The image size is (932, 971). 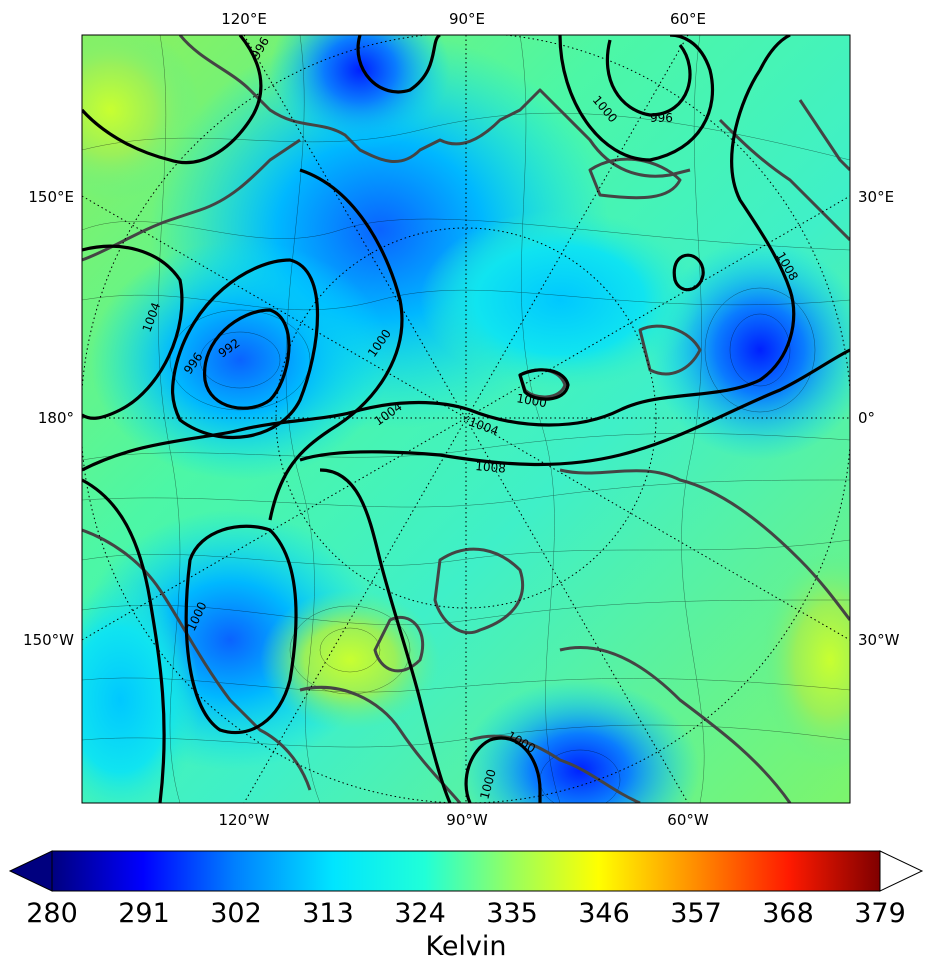 I want to click on warm-region-east, so click(x=805, y=660).